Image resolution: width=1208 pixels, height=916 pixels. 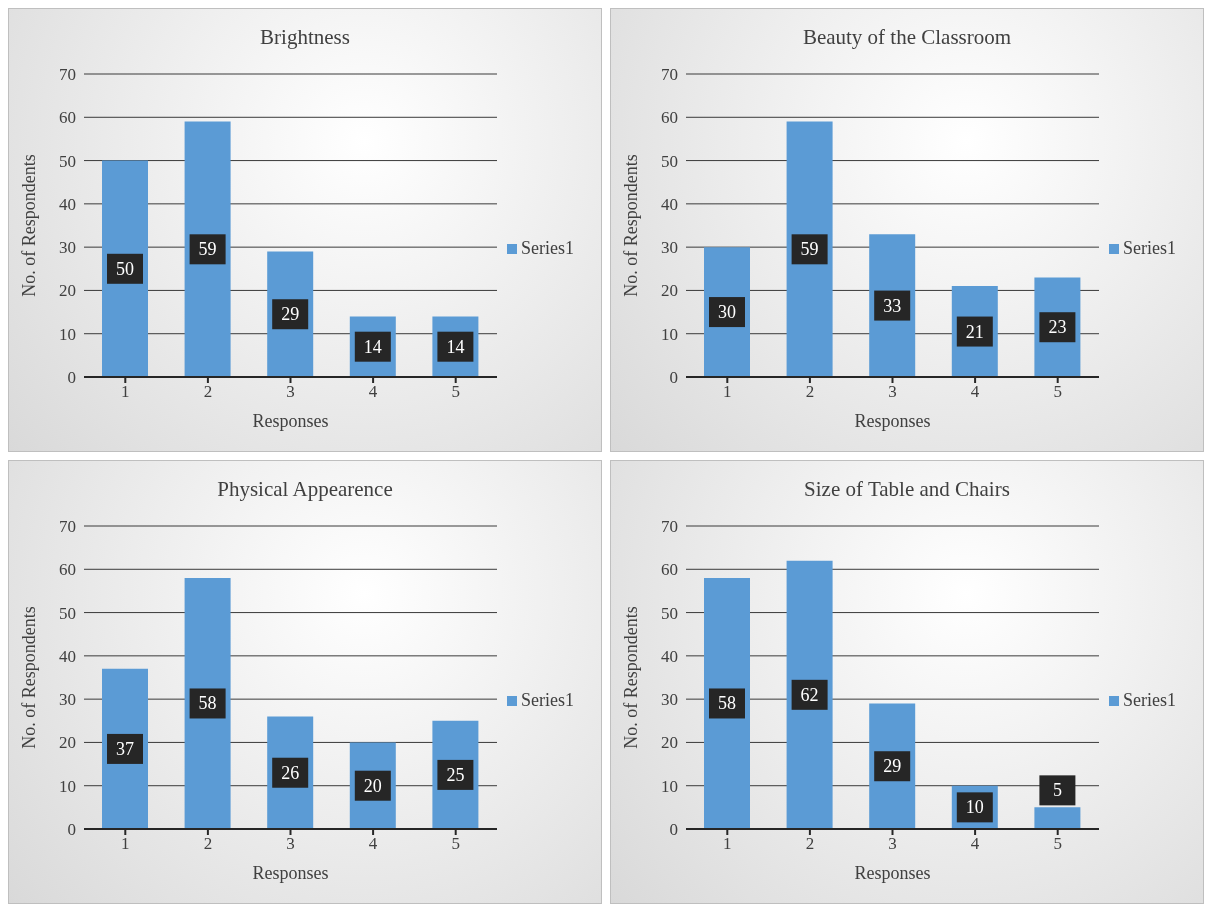 I want to click on data-label: 23, so click(x=1057, y=327).